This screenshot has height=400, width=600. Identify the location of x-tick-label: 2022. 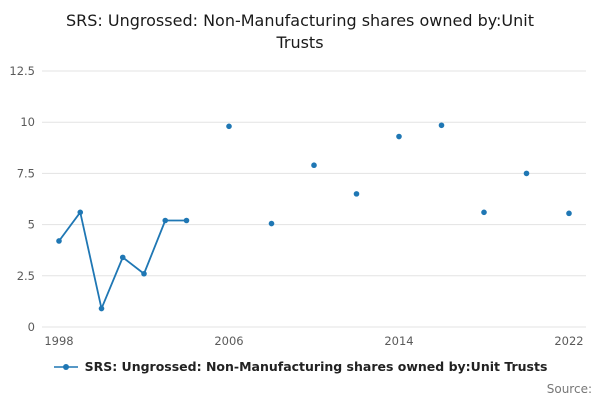
(568, 341).